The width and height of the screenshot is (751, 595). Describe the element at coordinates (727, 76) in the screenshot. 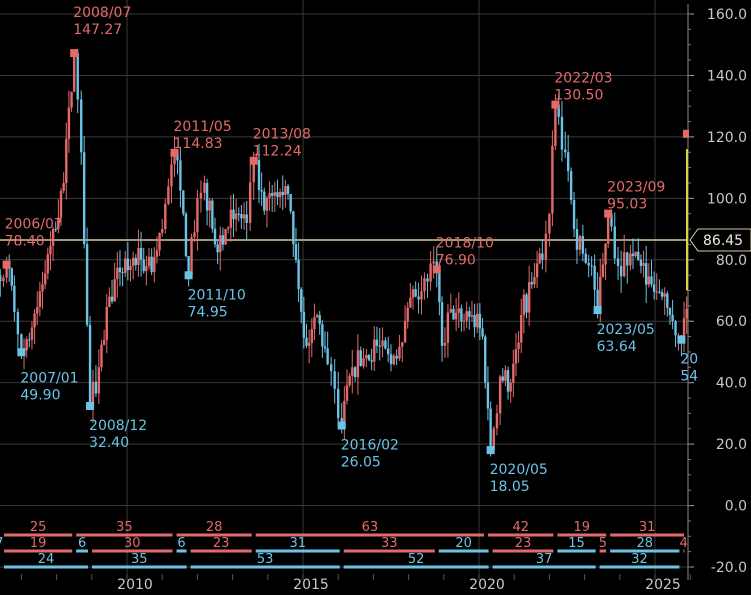

I see `y-tick-label: 140.0` at that location.